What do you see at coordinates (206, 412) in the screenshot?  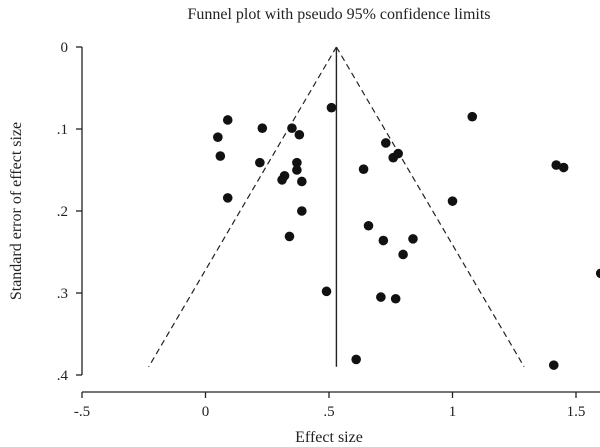 I see `x-tick-label: 0` at bounding box center [206, 412].